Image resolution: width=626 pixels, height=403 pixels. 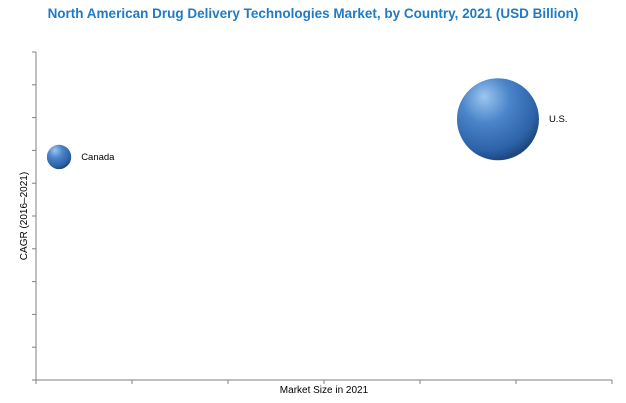 I want to click on bubble-label-canada: Canada, so click(x=98, y=157).